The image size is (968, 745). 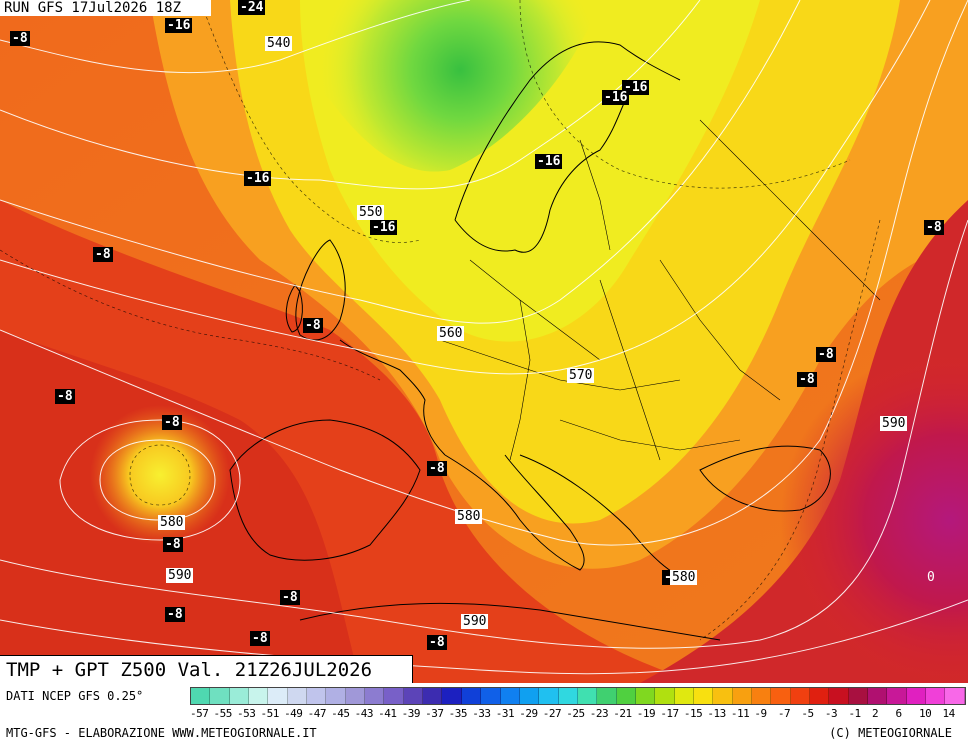 I want to click on scale-tick-label: 6, so click(x=898, y=713).